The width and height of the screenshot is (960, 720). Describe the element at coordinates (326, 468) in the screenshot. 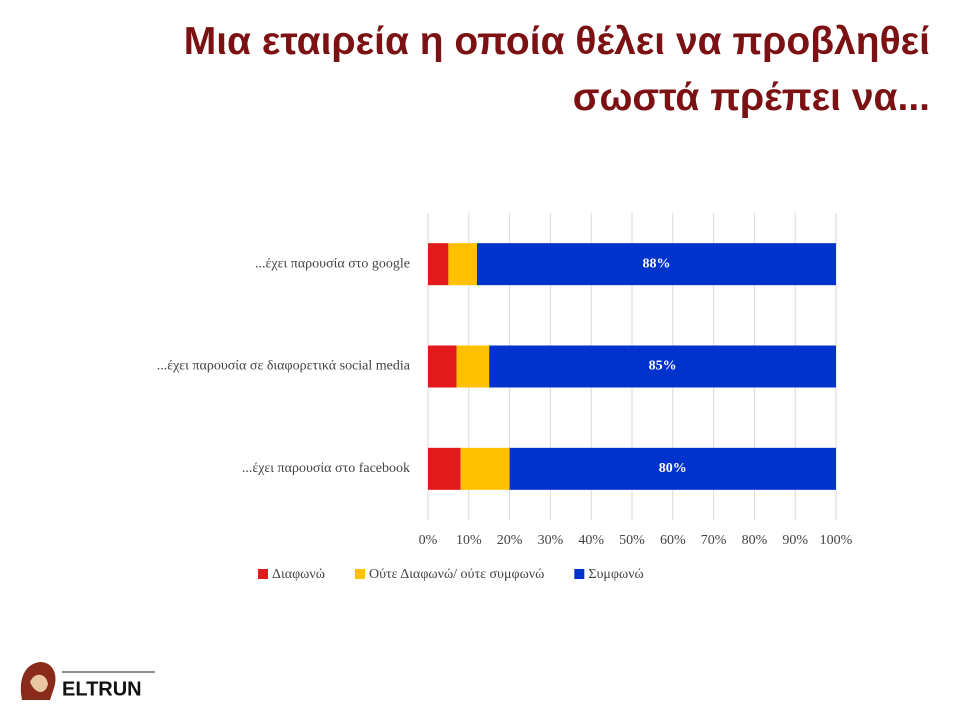

I see `y-tick-label: ...έχει παρουσία στο facebook` at that location.